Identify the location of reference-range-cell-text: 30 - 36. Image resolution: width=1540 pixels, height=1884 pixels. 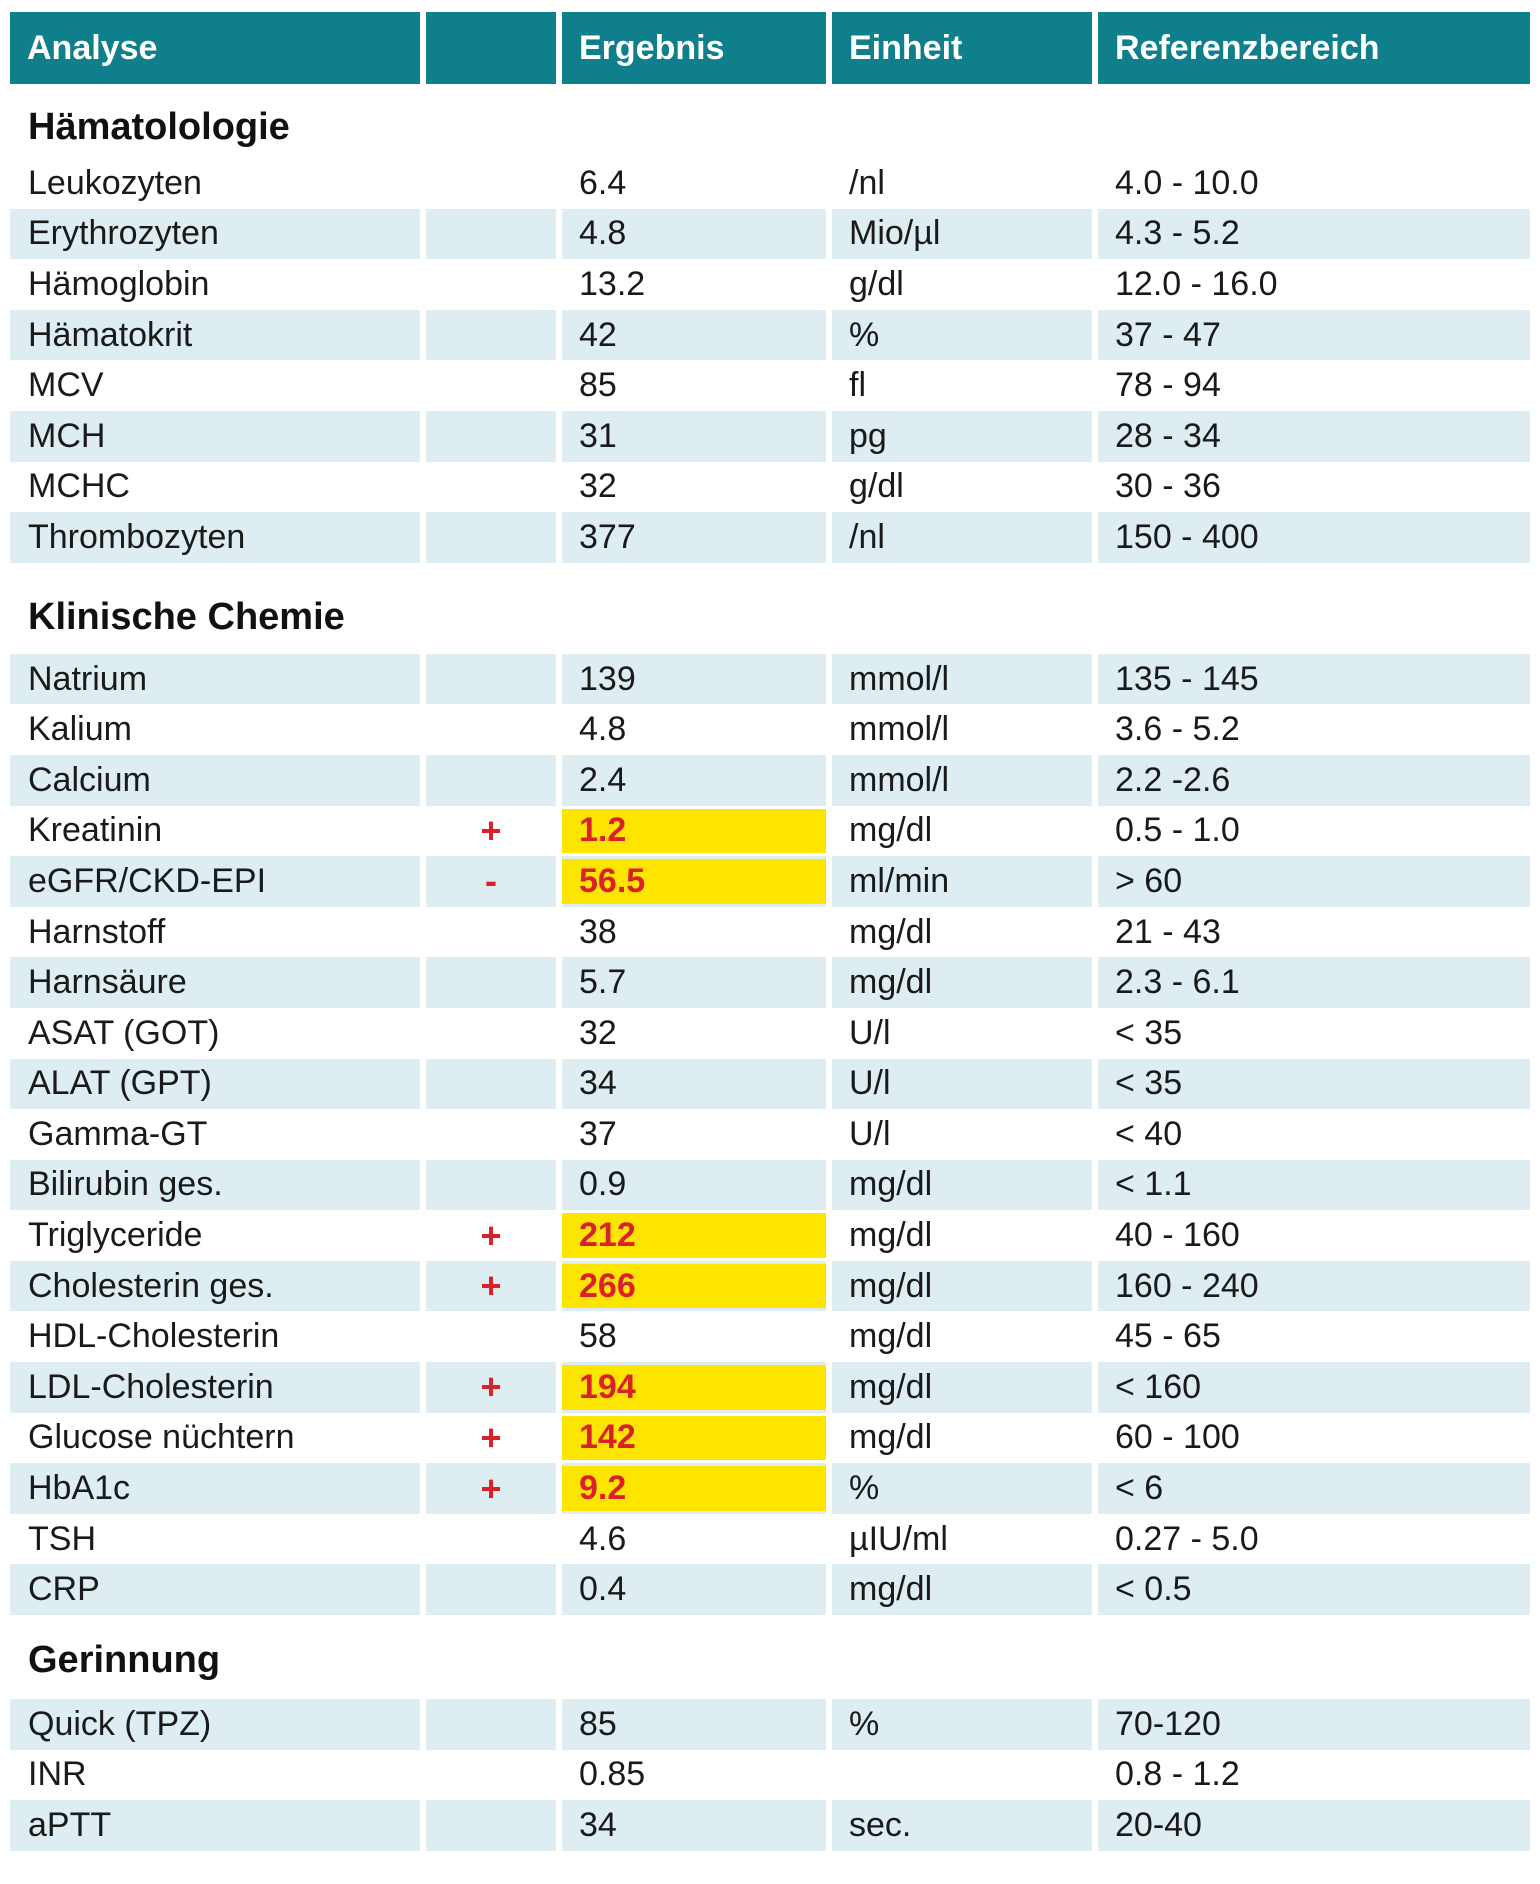
(1168, 486).